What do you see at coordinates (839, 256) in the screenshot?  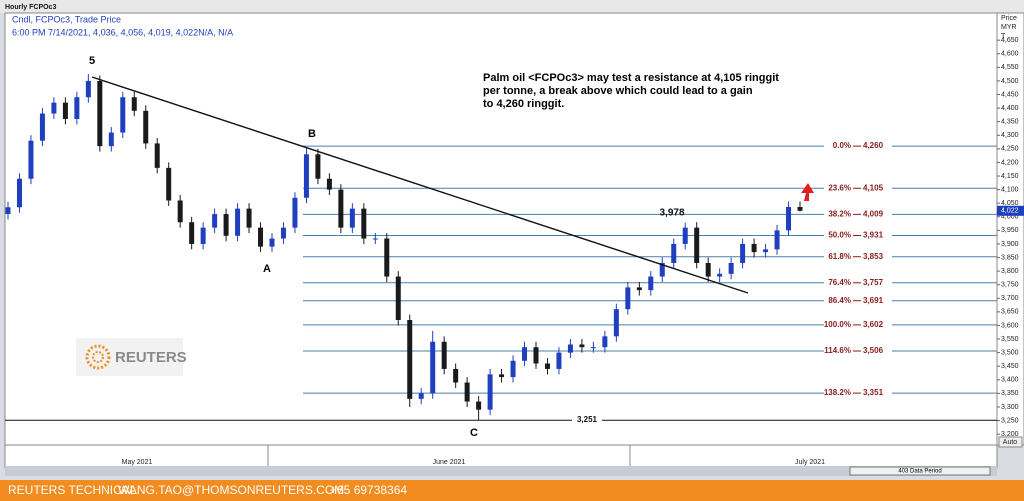 I see `fib-ratio: 61.8%` at bounding box center [839, 256].